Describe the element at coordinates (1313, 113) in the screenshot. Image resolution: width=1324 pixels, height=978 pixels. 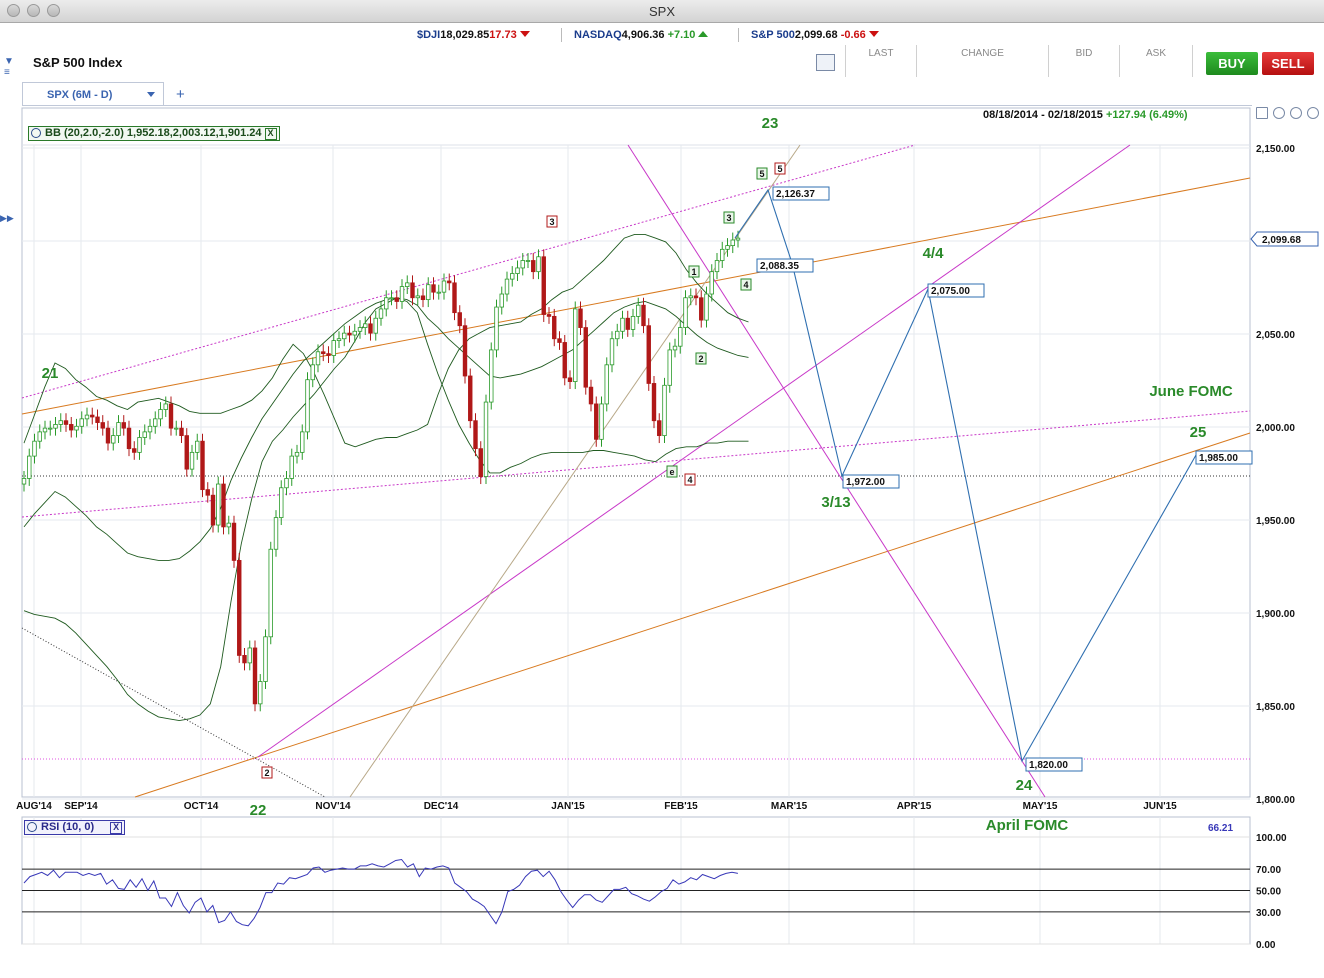
I see `zoom-reset-icon` at that location.